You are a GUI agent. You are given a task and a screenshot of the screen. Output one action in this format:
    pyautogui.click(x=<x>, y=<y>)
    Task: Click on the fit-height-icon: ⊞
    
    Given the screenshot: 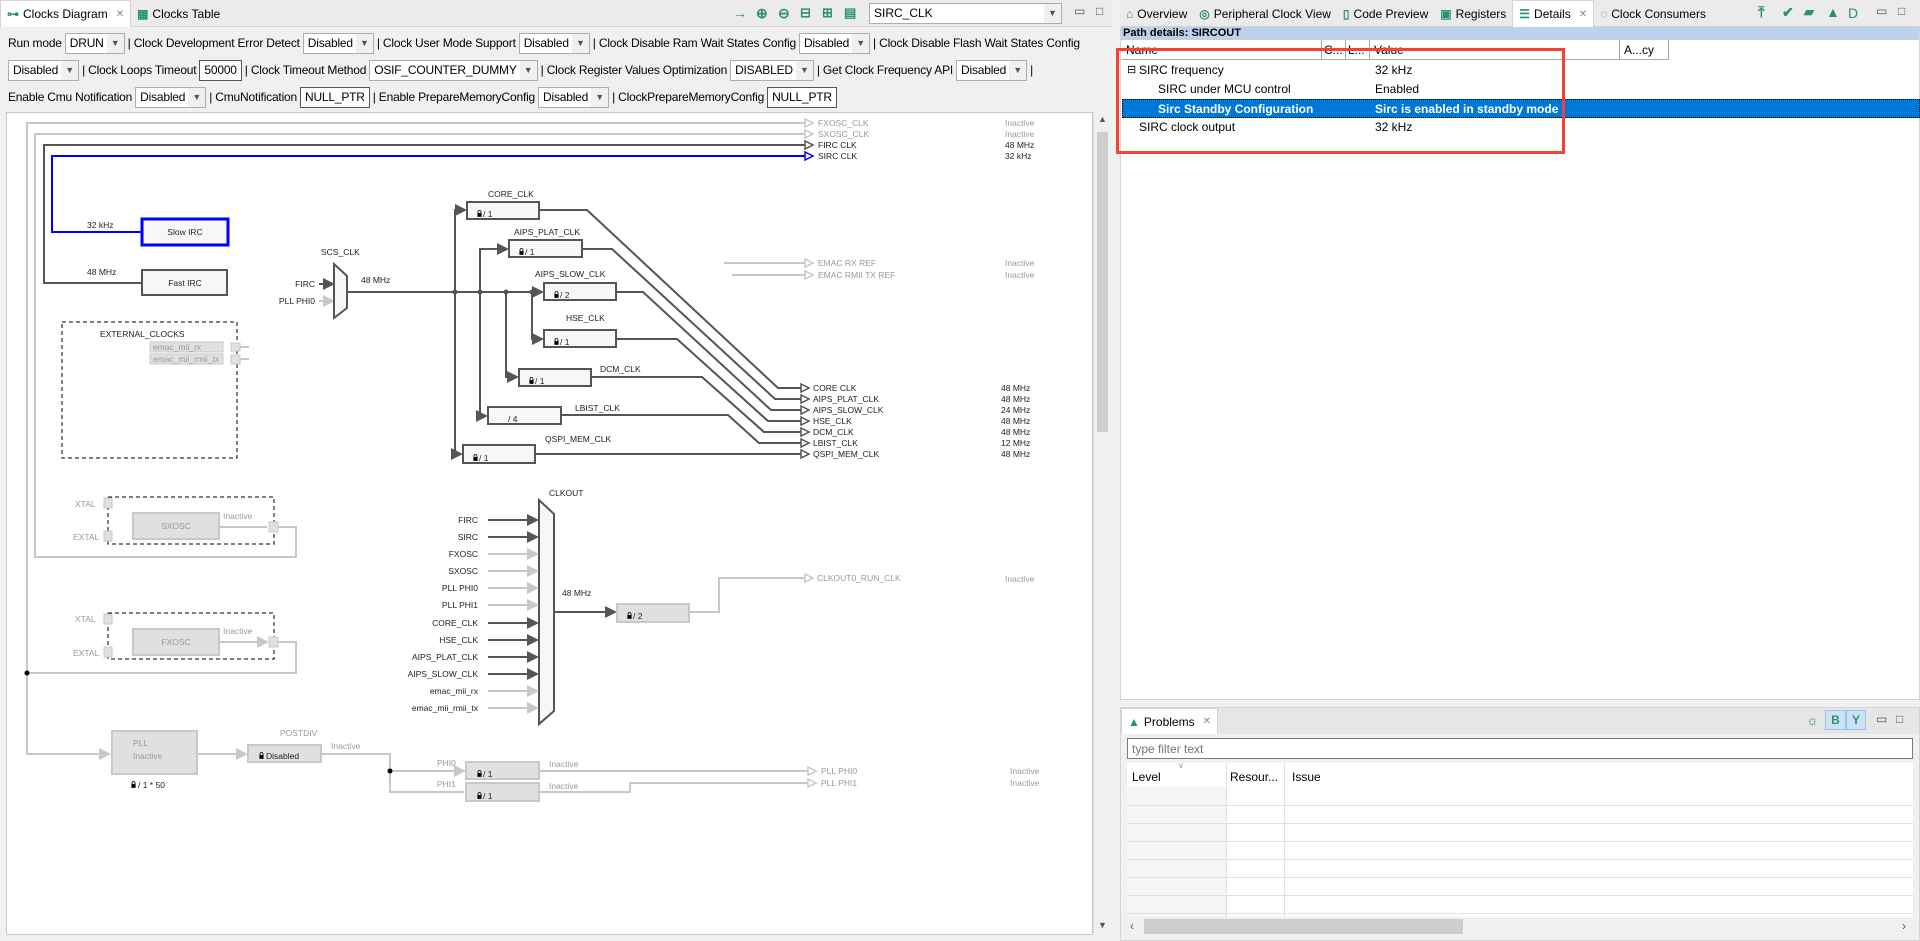 What is the action you would take?
    pyautogui.click(x=827, y=12)
    